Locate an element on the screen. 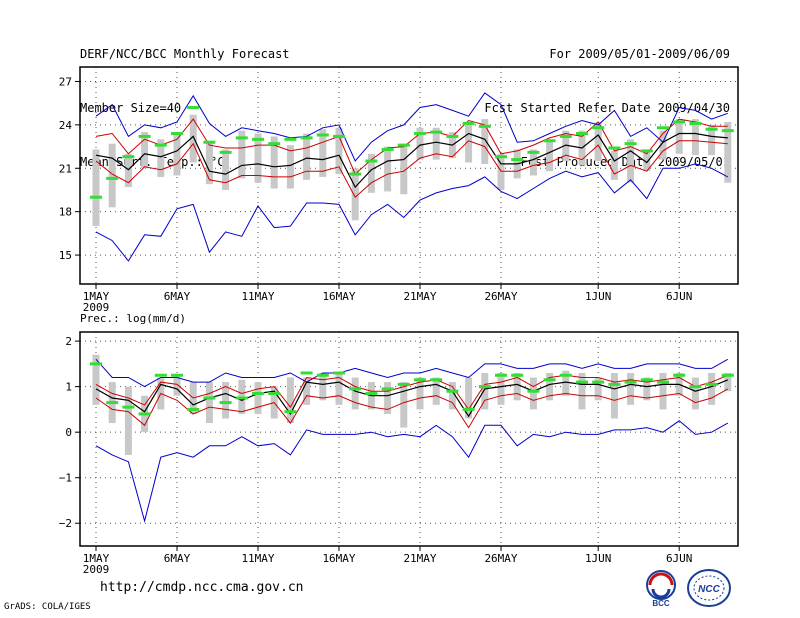 The height and width of the screenshot is (618, 800). y-tick-label: 24 is located at coordinates (66, 125).